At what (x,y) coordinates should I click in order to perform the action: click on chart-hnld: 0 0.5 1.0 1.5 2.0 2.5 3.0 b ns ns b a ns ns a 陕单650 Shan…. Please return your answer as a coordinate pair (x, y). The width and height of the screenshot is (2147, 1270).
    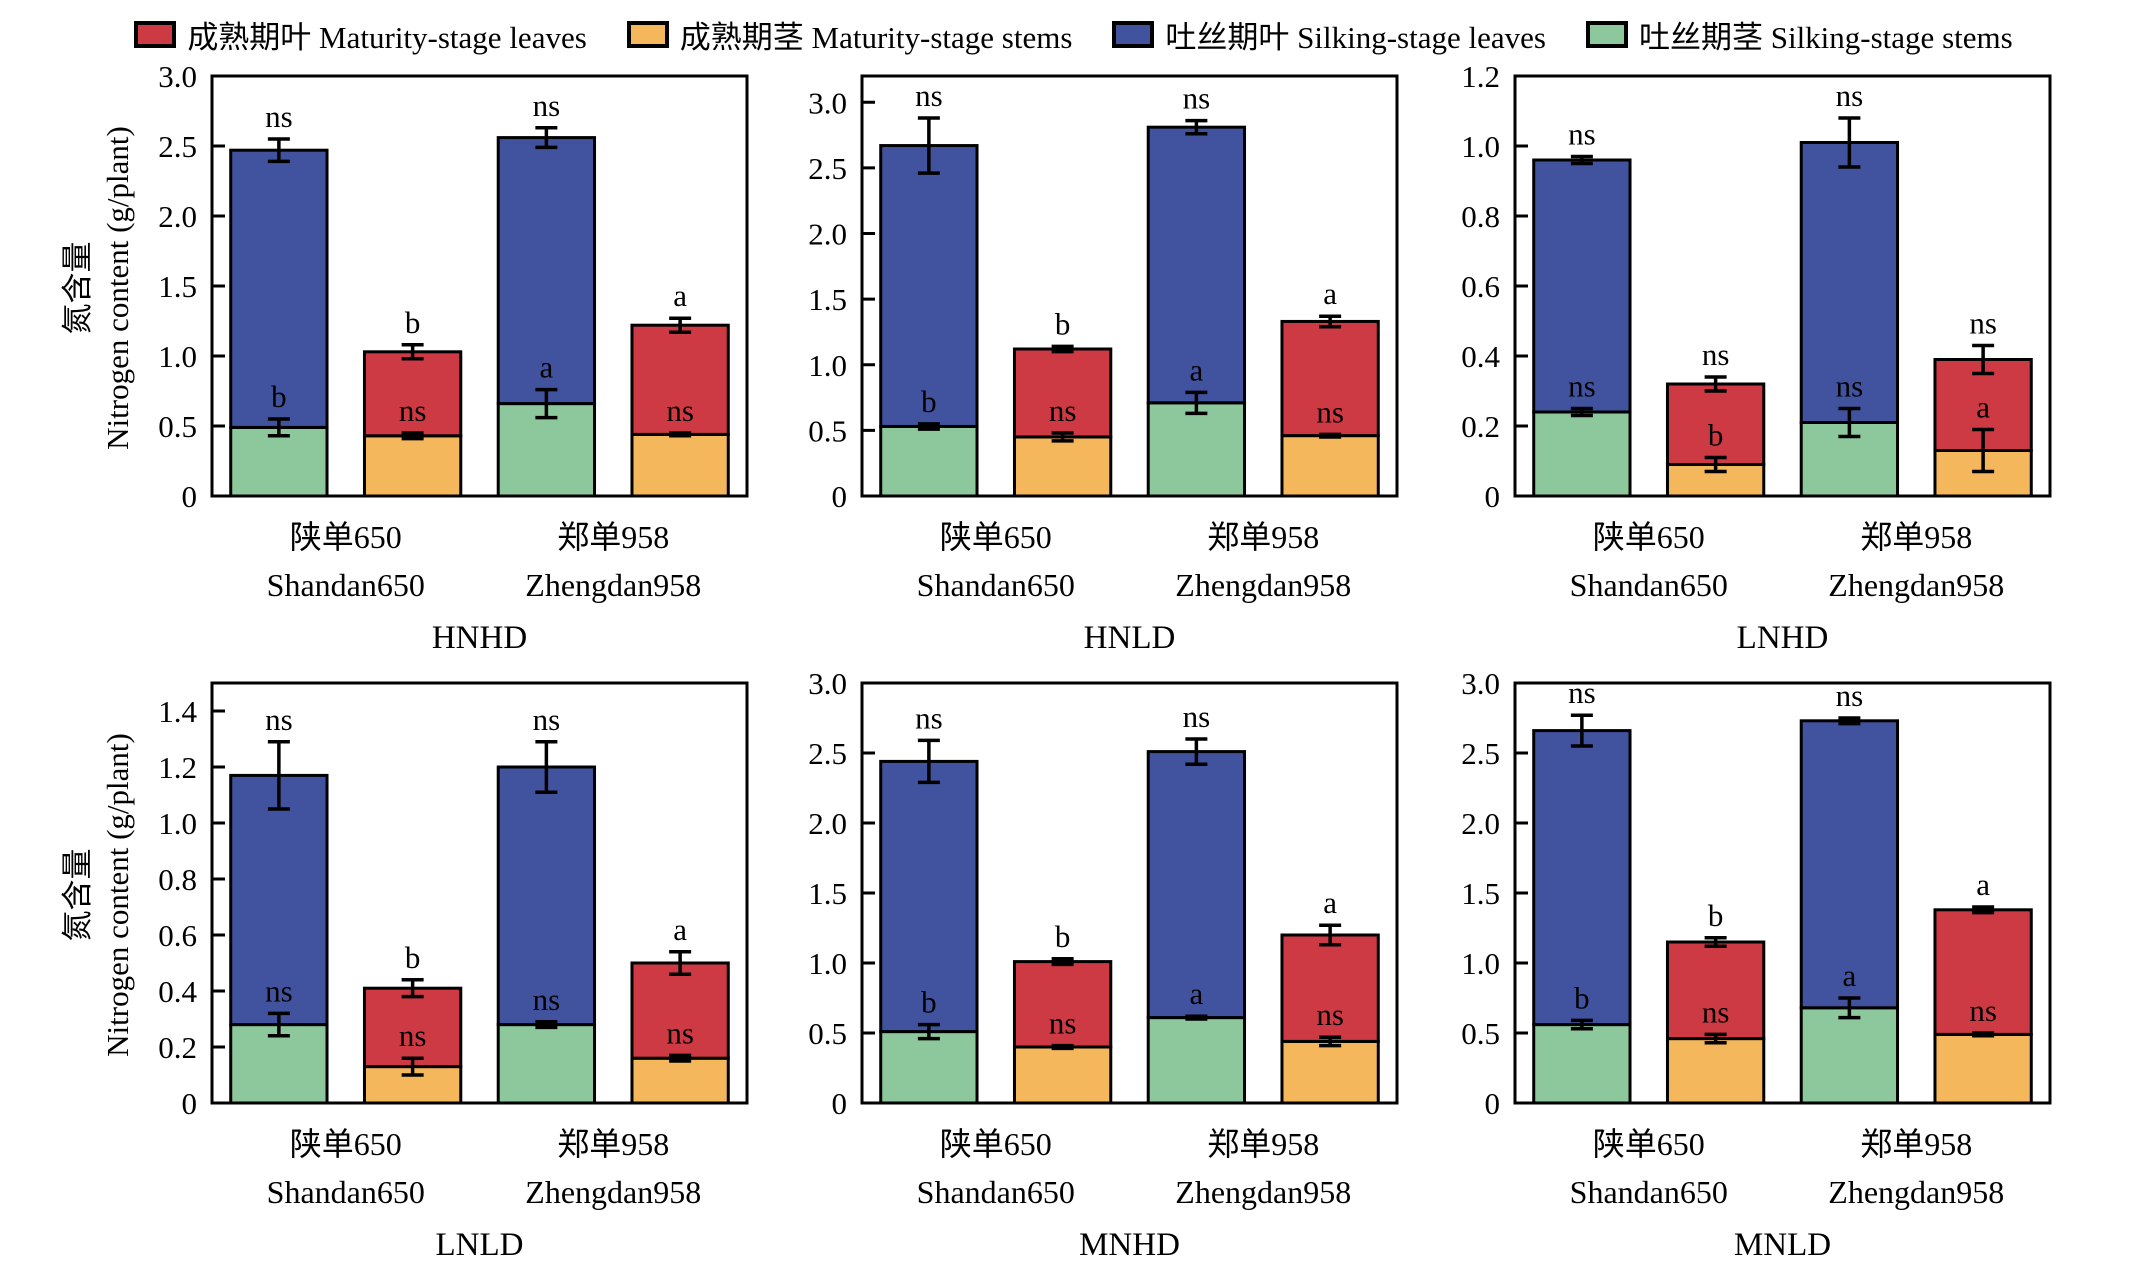
    Looking at the image, I should click on (1103, 361).